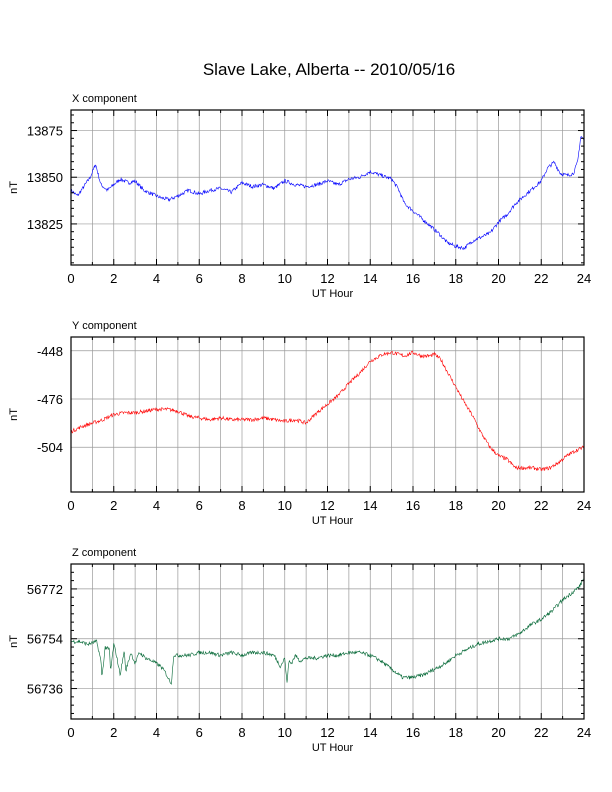 This screenshot has height=792, width=612. I want to click on x-tick-label: 20, so click(498, 732).